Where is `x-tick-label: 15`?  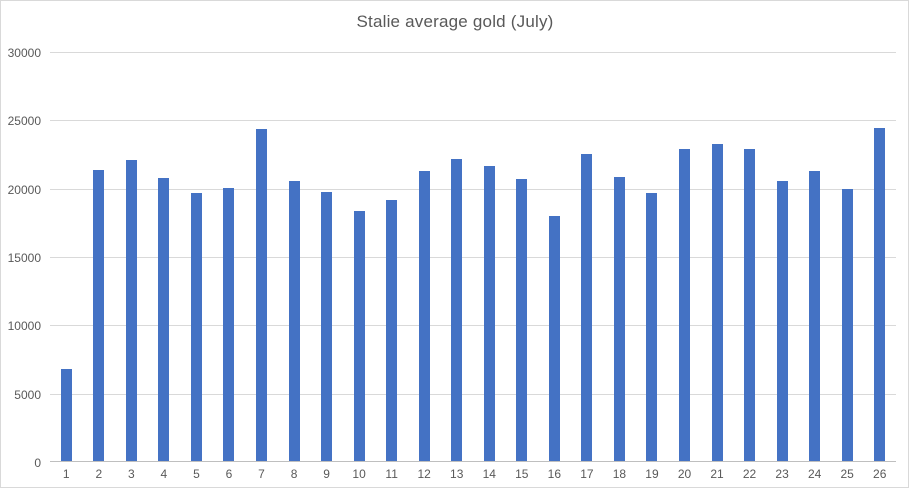 x-tick-label: 15 is located at coordinates (522, 474).